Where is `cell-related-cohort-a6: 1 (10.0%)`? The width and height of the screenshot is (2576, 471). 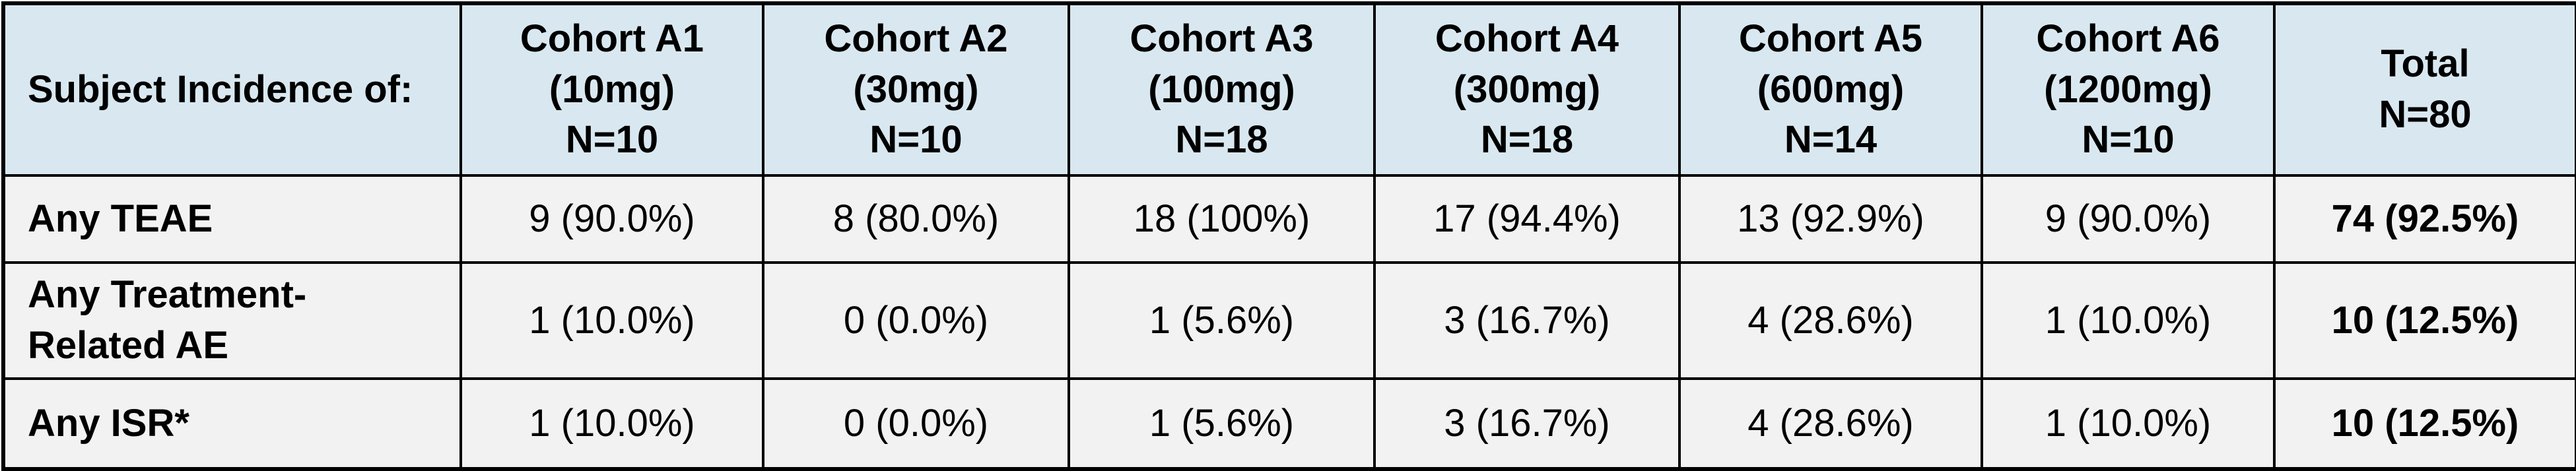 cell-related-cohort-a6: 1 (10.0%) is located at coordinates (2128, 320).